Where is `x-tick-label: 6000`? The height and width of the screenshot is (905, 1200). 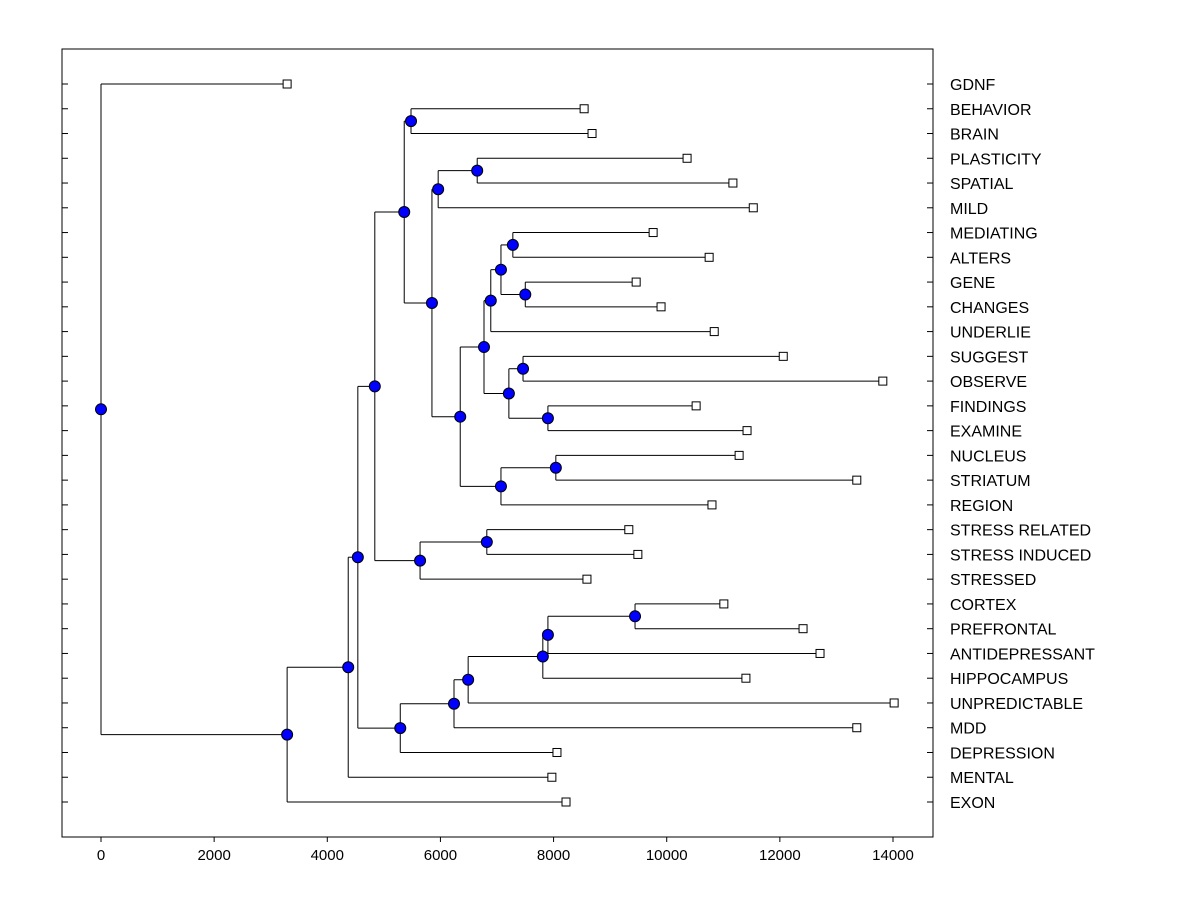 x-tick-label: 6000 is located at coordinates (440, 855).